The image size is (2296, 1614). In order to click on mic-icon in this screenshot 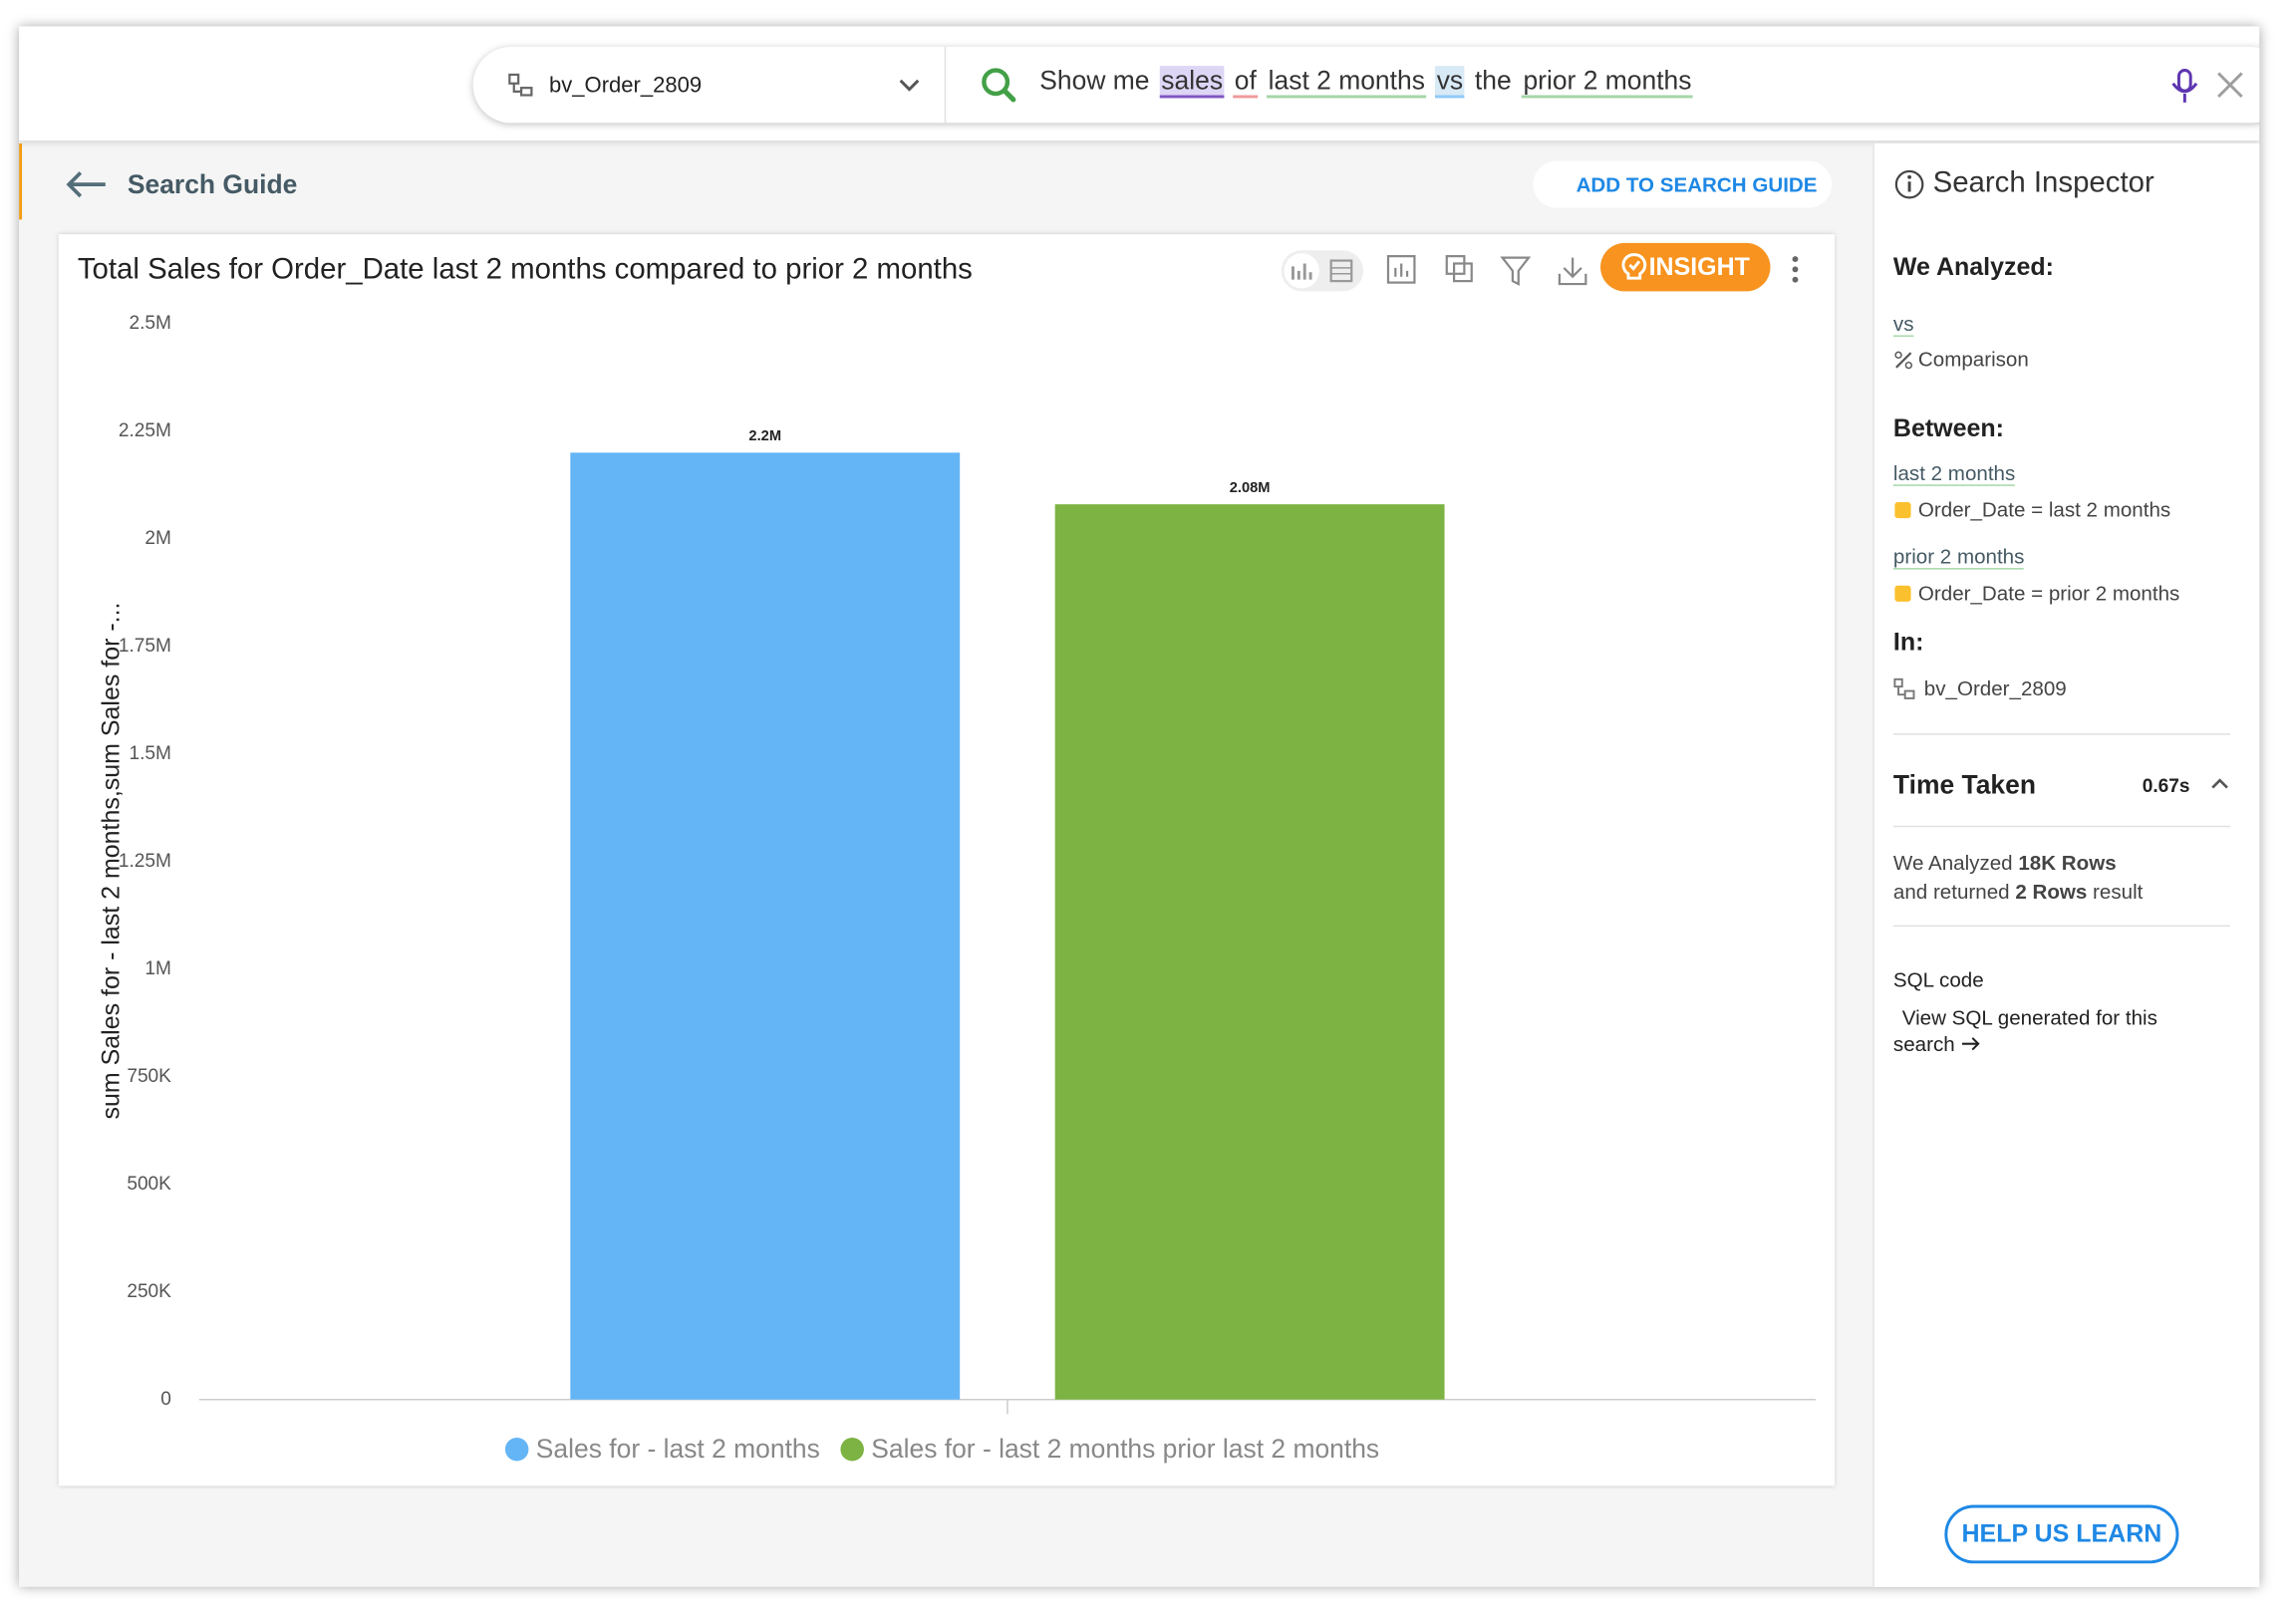, I will do `click(2184, 87)`.